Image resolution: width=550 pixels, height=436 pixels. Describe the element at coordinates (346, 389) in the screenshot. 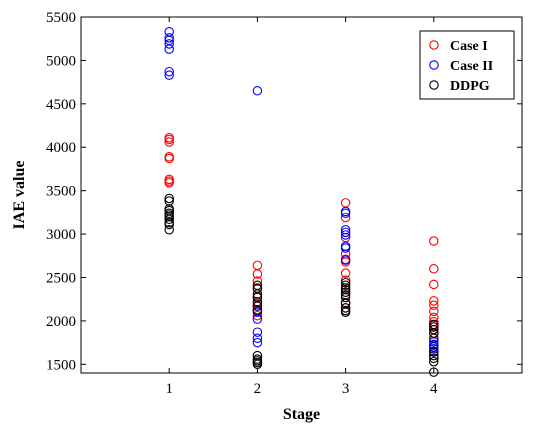

I see `x-tick-label: 3` at that location.